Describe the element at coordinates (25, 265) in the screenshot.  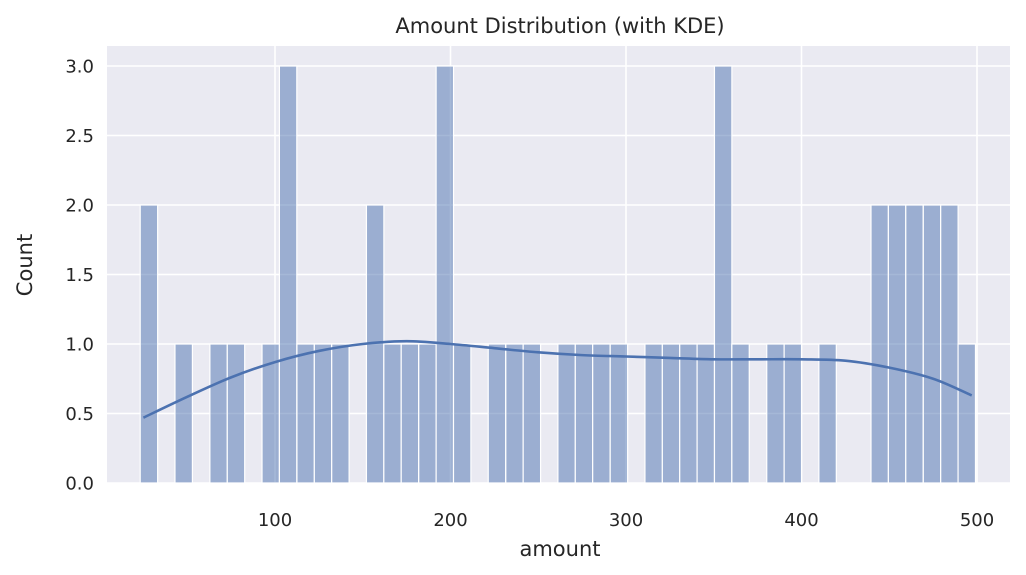
I see `y-axis-label: Count` at that location.